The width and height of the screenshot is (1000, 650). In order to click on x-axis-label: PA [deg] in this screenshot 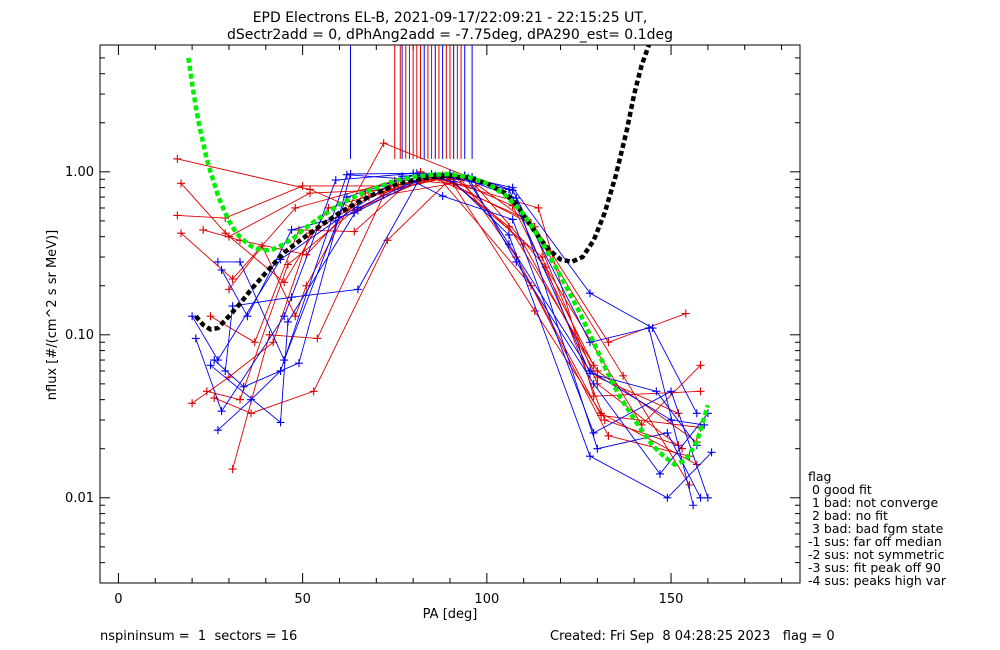, I will do `click(450, 614)`.